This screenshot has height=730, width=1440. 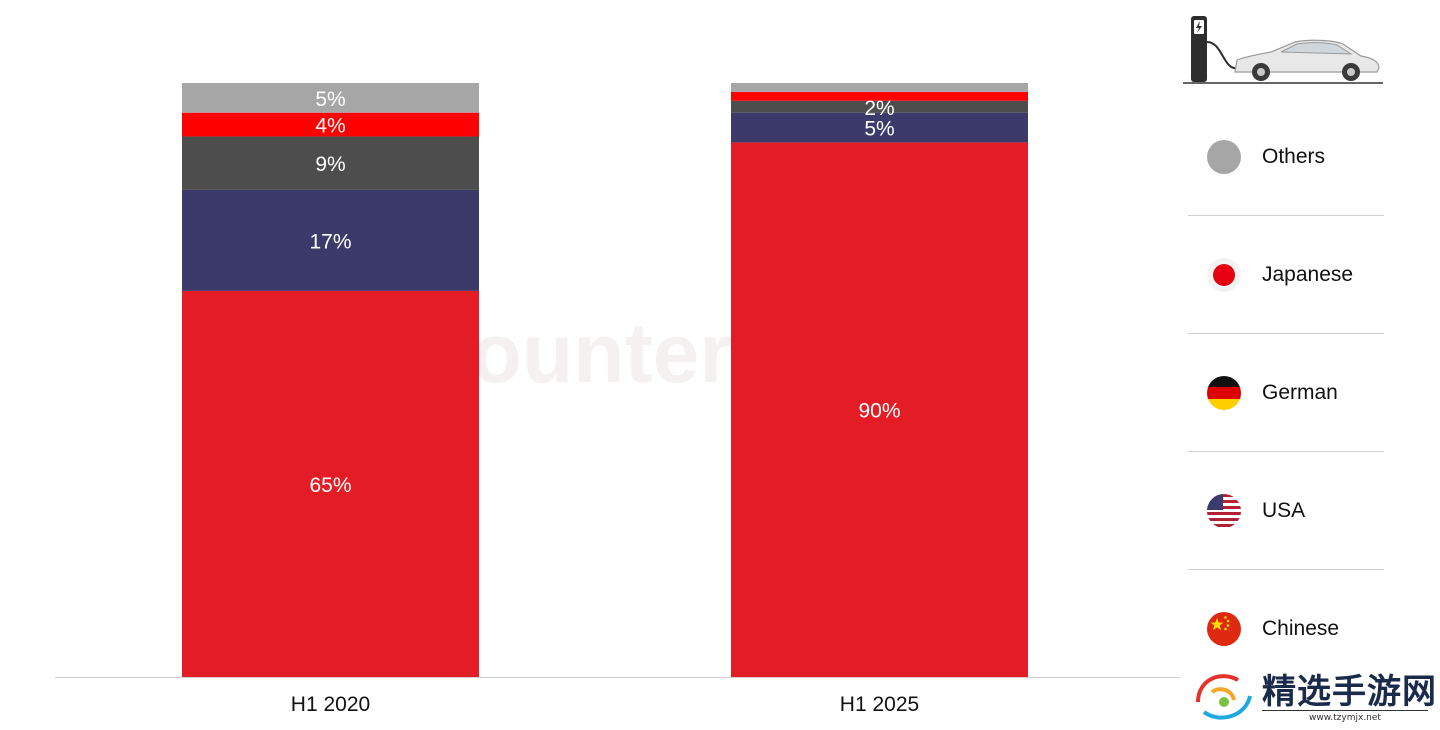 I want to click on legend-label: Chinese, so click(x=1301, y=628).